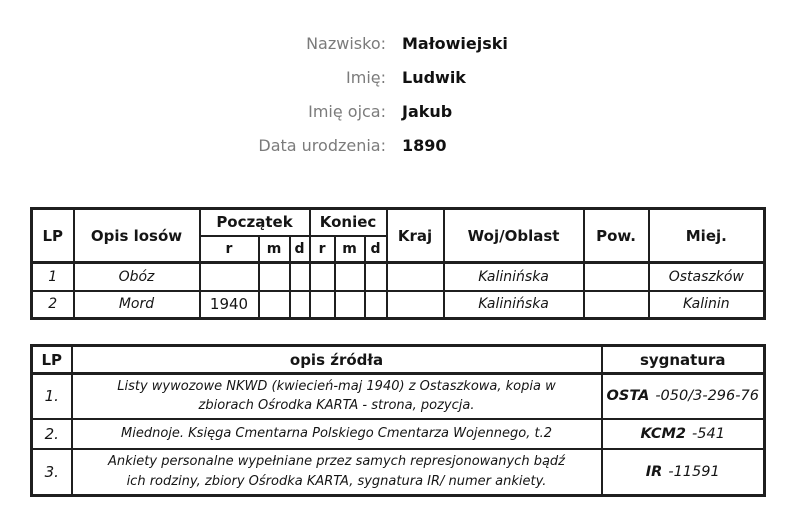 Image resolution: width=790 pixels, height=522 pixels. Describe the element at coordinates (52, 276) in the screenshot. I see `fate-cell-lp: 1` at that location.